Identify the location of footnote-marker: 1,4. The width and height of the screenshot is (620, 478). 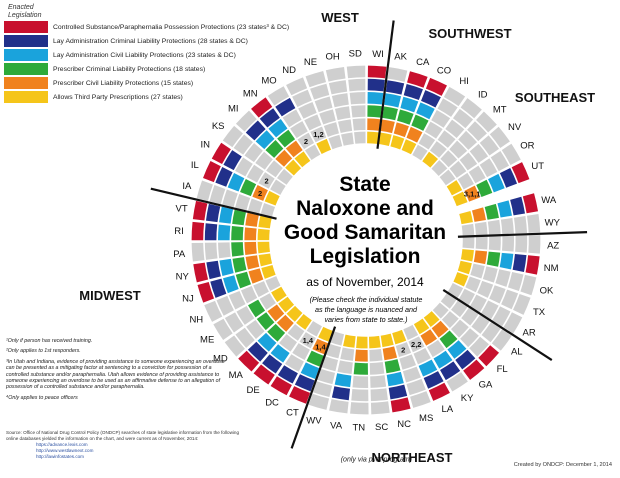
(308, 340).